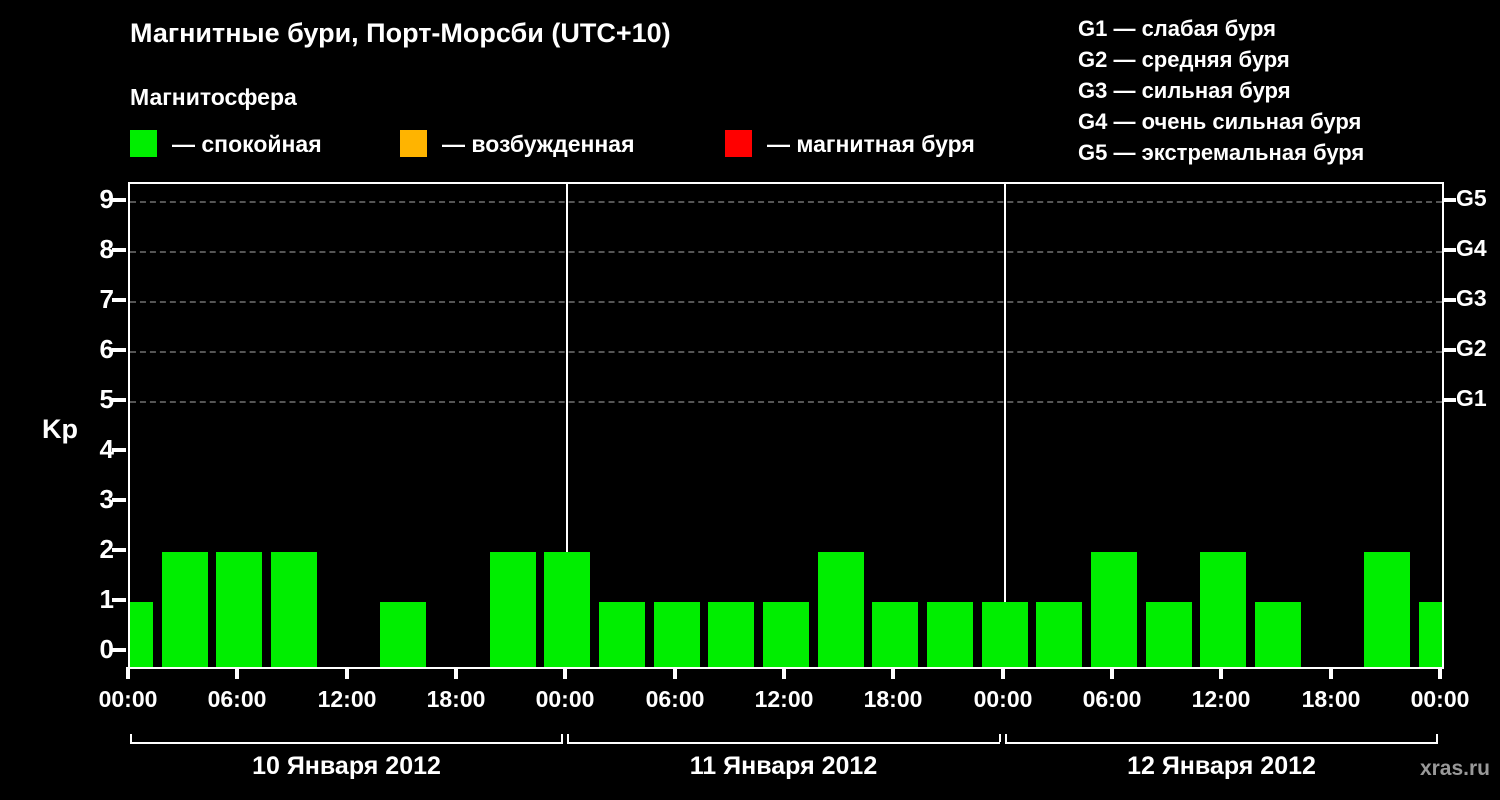 The image size is (1500, 800). What do you see at coordinates (1471, 348) in the screenshot?
I see `right-axis-label-g2: G2` at bounding box center [1471, 348].